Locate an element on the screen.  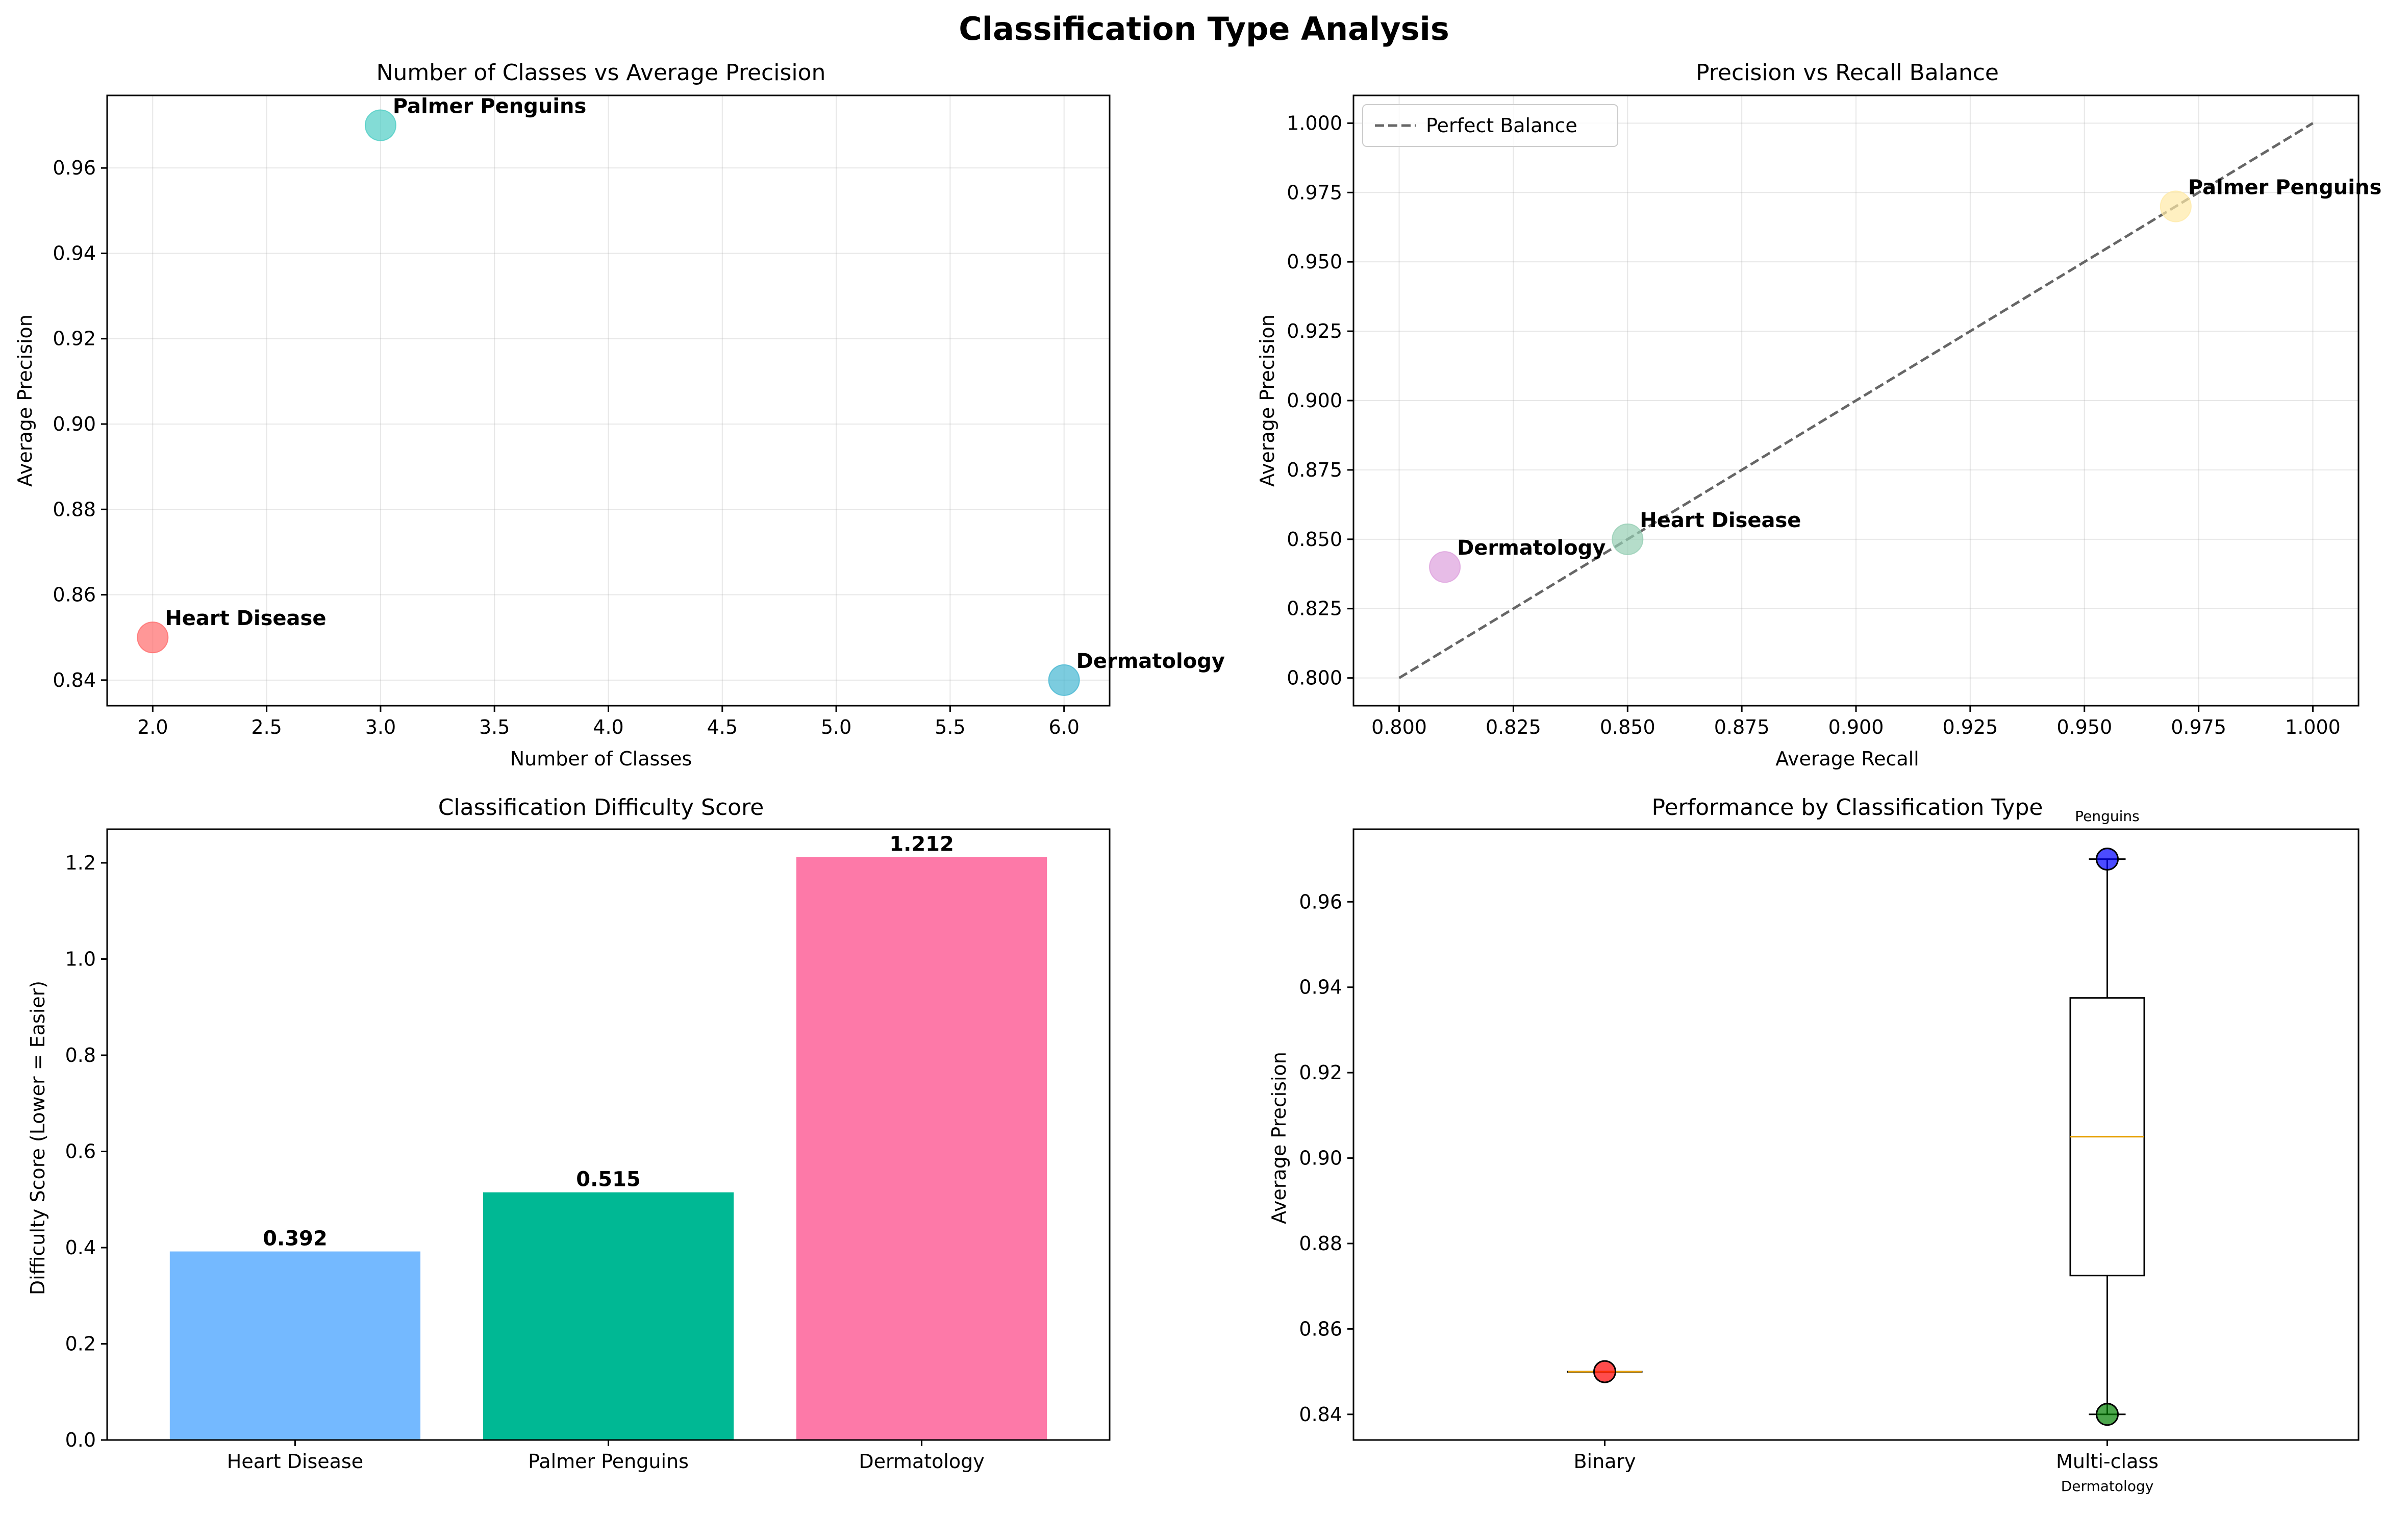
legend: Perfect Balance is located at coordinates (1490, 125).